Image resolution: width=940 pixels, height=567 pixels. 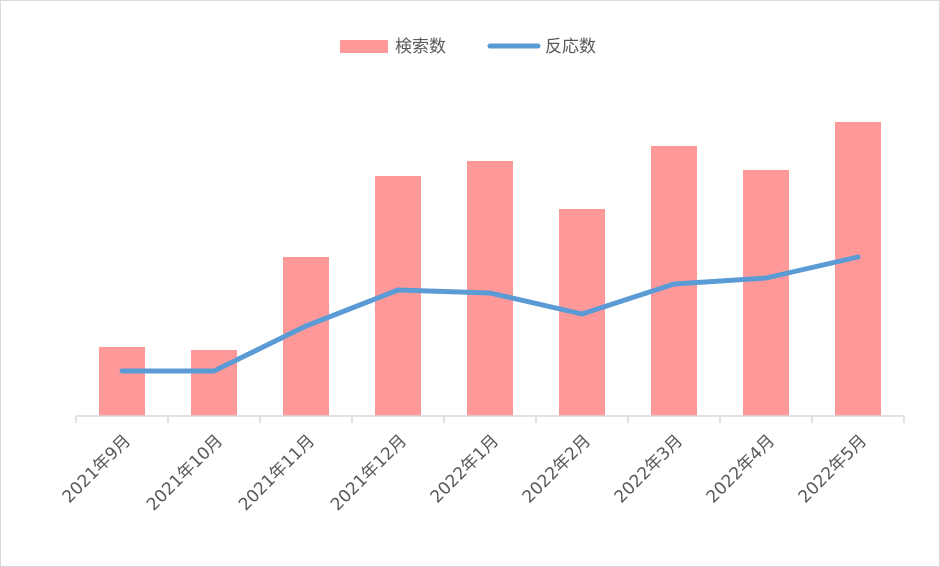 What do you see at coordinates (570, 47) in the screenshot?
I see `legend-label: 反応数` at bounding box center [570, 47].